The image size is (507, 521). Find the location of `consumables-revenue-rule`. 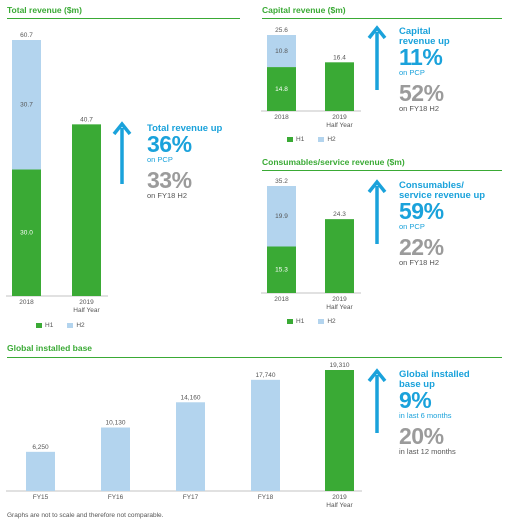

consumables-revenue-rule is located at coordinates (382, 170).